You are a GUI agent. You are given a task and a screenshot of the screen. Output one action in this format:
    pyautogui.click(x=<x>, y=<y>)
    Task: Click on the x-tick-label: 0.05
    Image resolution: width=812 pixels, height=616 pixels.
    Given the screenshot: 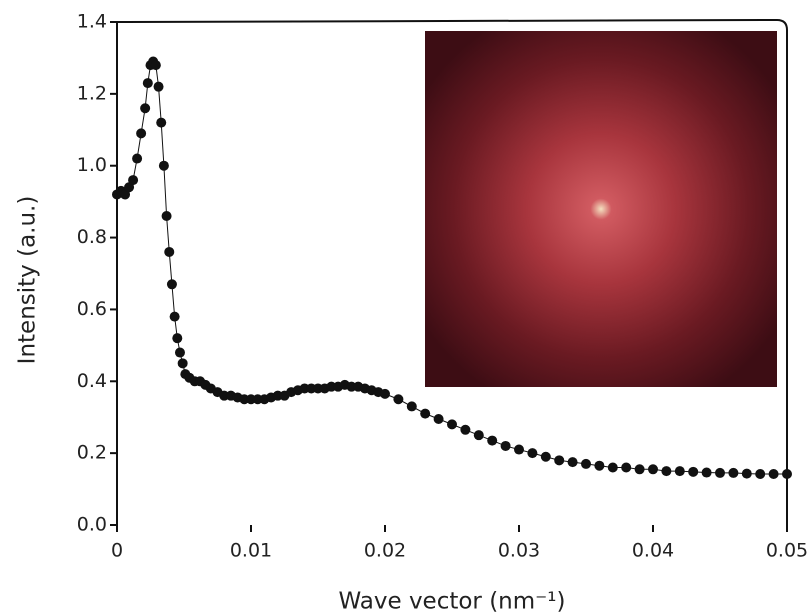 What is the action you would take?
    pyautogui.click(x=787, y=551)
    